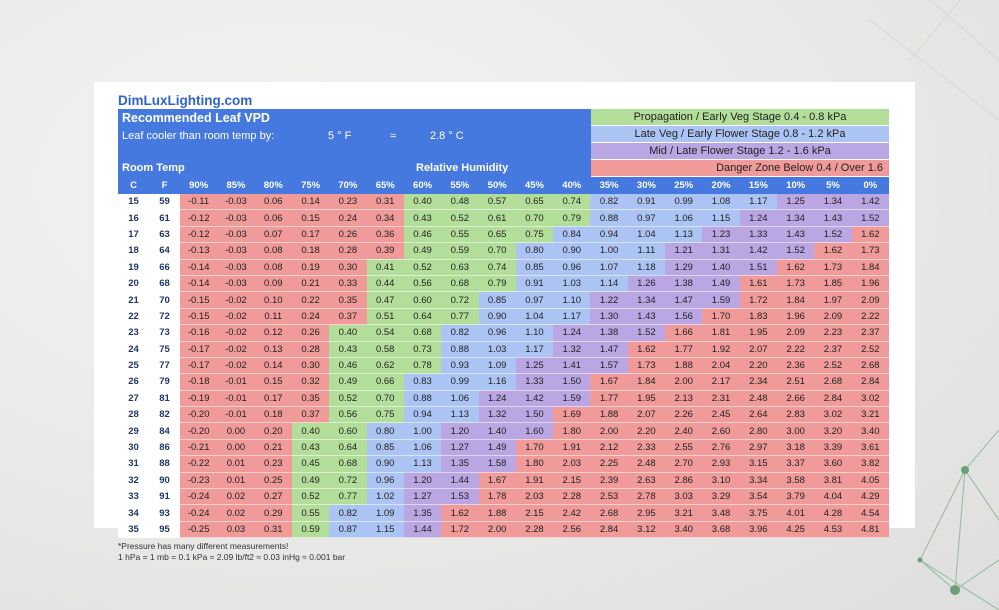  Describe the element at coordinates (646, 235) in the screenshot. I see `vpd-cell: 1.04` at that location.